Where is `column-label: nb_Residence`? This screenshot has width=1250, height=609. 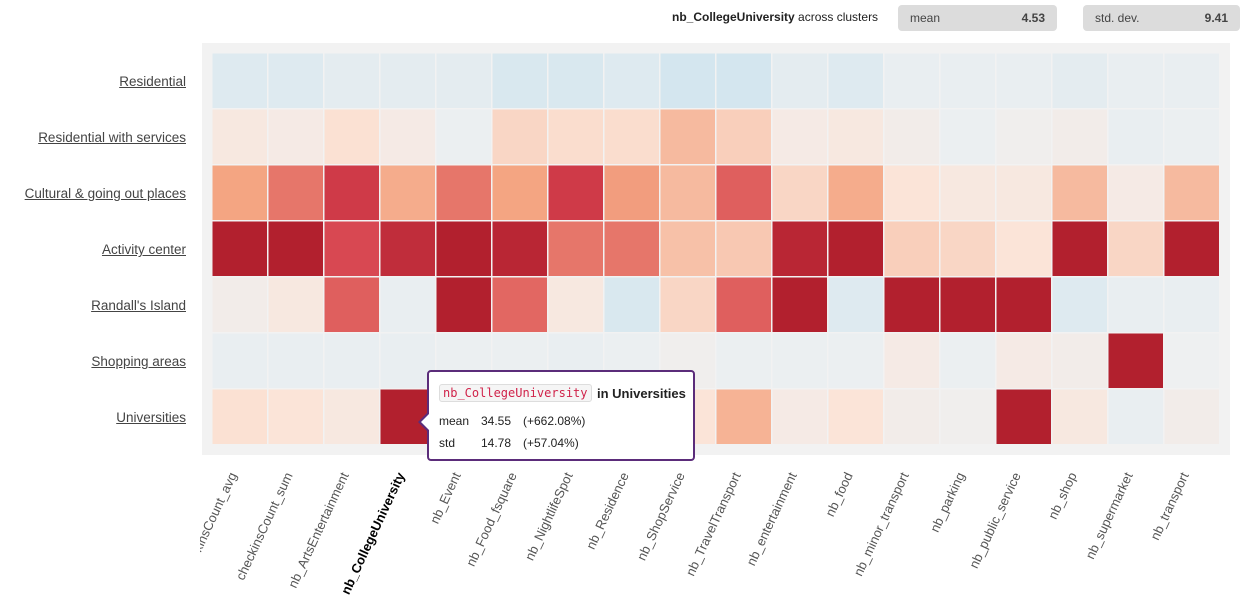
column-label: nb_Residence is located at coordinates (607, 511).